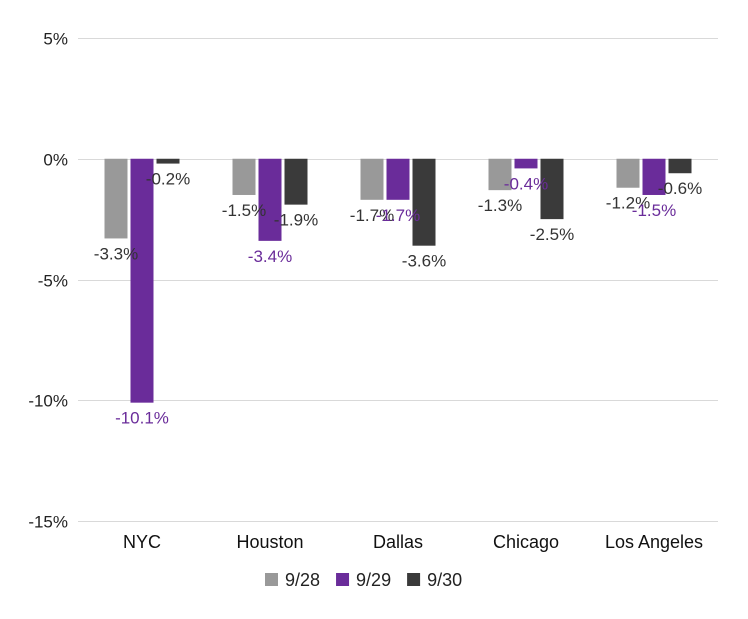 The image size is (748, 619). I want to click on y-axis-ticks: 5% 0% -5% -10% -15%, so click(48, 281).